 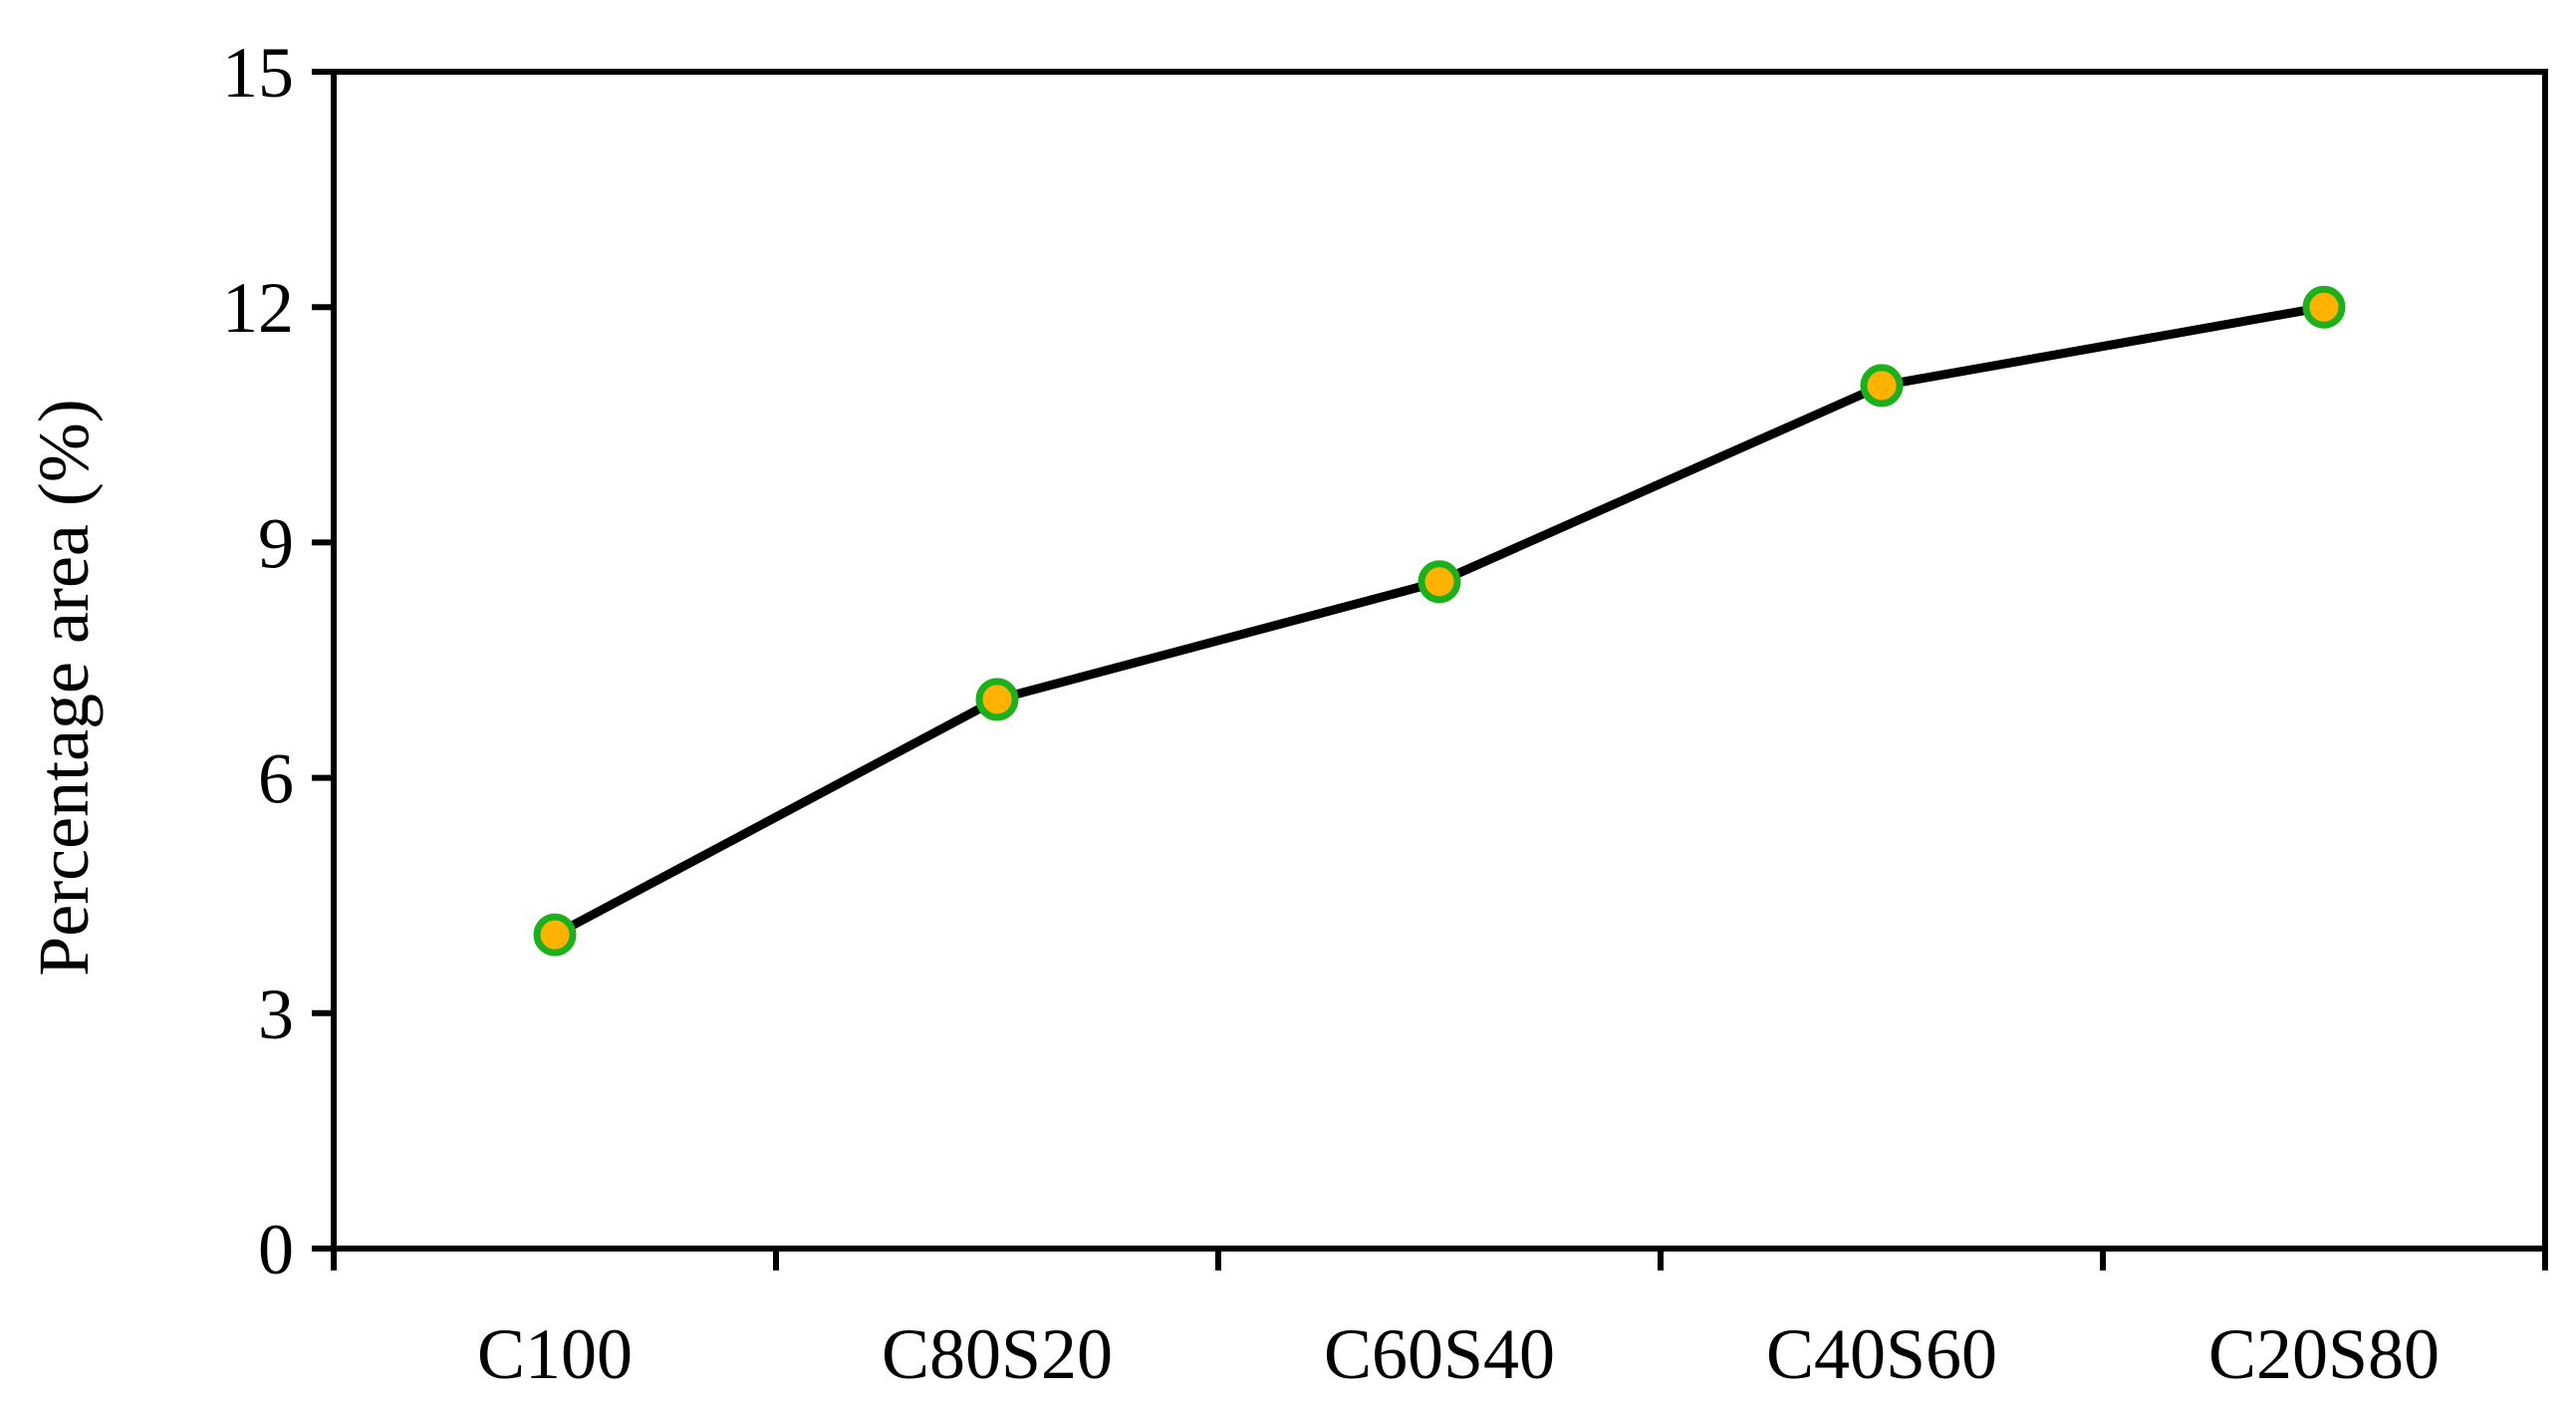 What do you see at coordinates (278, 661) in the screenshot?
I see `y-axis: 0 3 6 9 12 15` at bounding box center [278, 661].